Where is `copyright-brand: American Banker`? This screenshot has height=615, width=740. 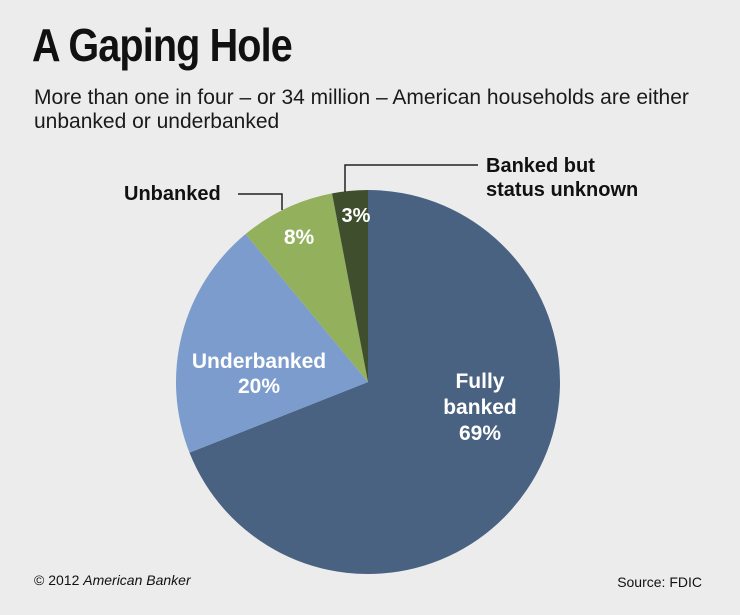 copyright-brand: American Banker is located at coordinates (137, 580).